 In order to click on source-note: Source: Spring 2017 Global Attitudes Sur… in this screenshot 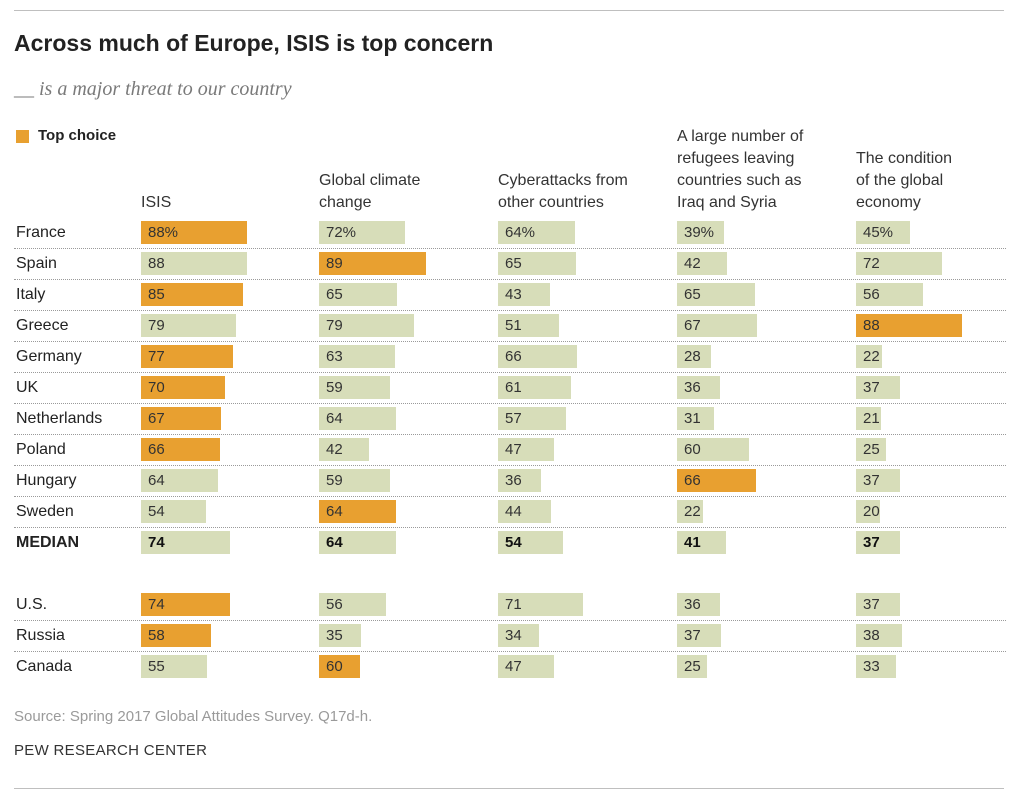, I will do `click(193, 716)`.